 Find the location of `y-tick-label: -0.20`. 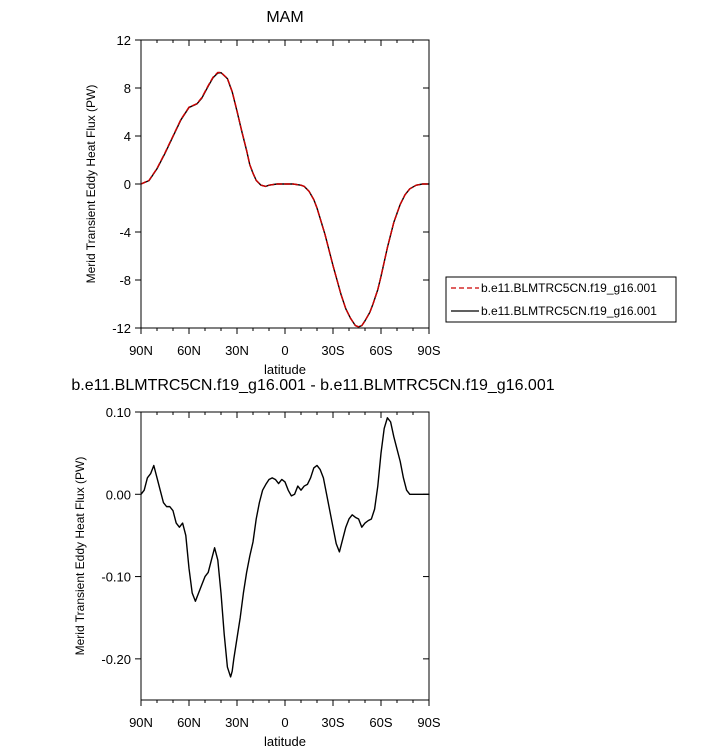

y-tick-label: -0.20 is located at coordinates (116, 659).